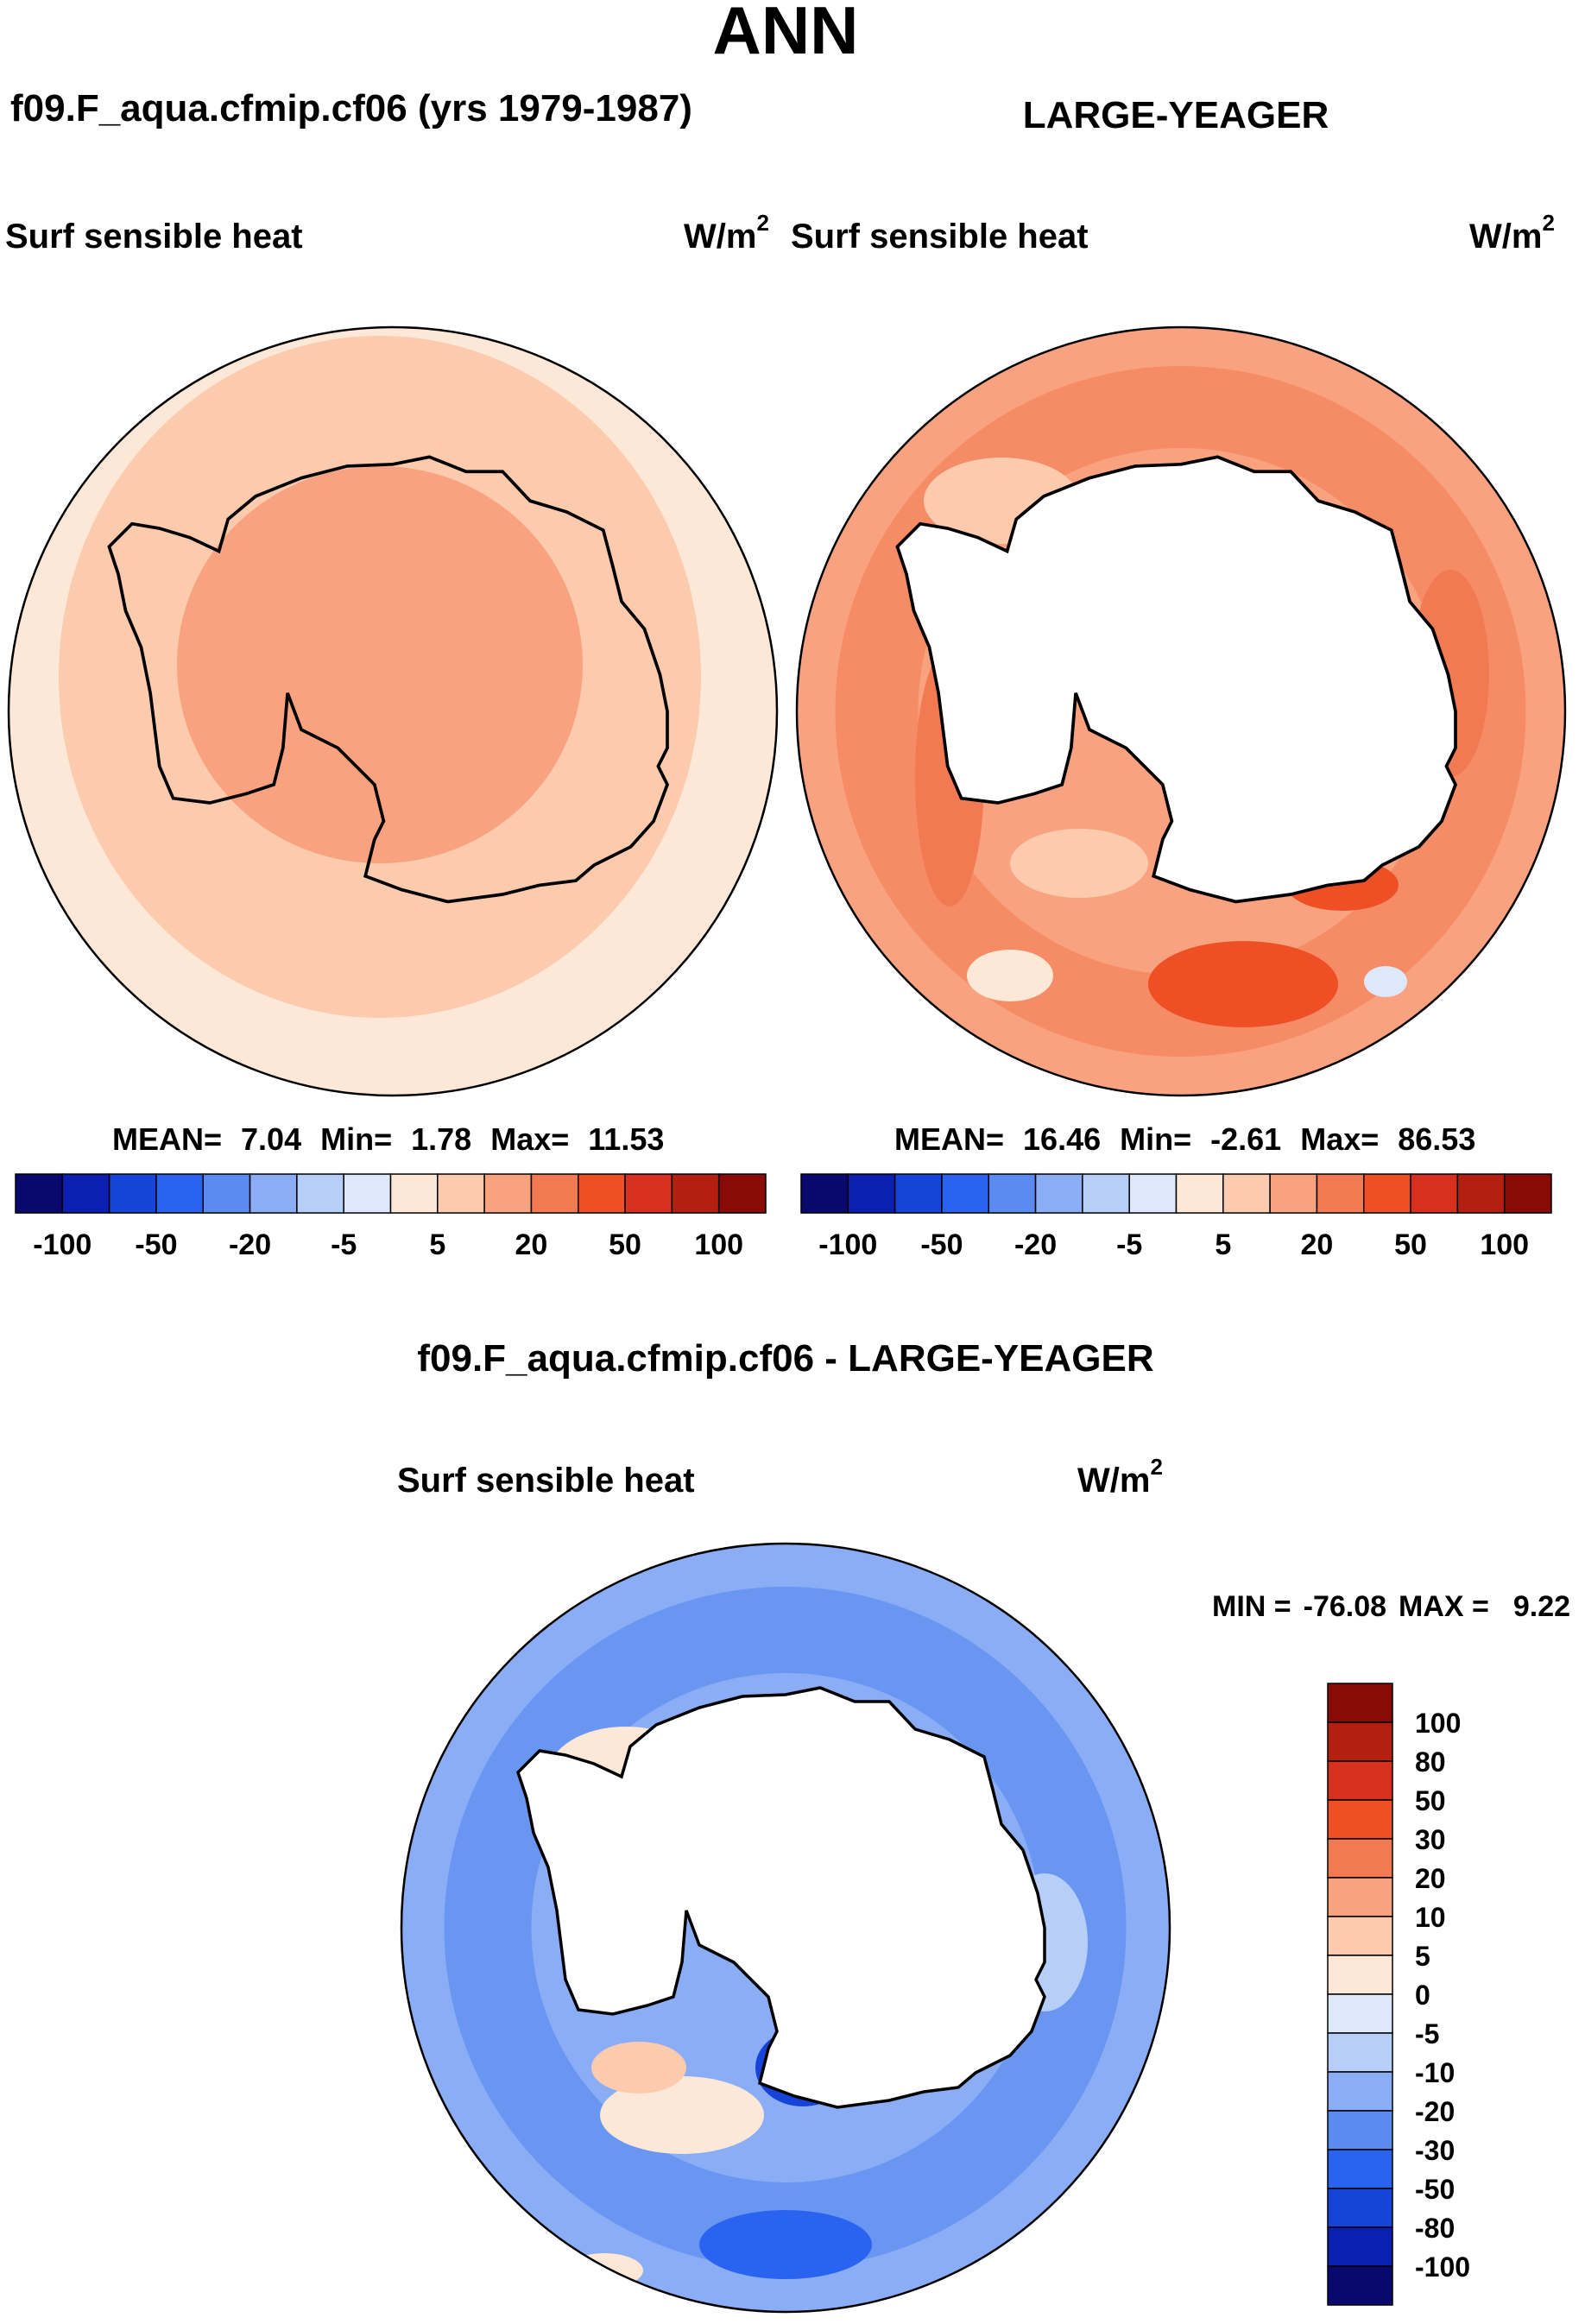 The image size is (1585, 2324). What do you see at coordinates (351, 108) in the screenshot?
I see `test-case-title: f09.F_aqua.cfmip.cf06 (yrs 1979-1987)` at bounding box center [351, 108].